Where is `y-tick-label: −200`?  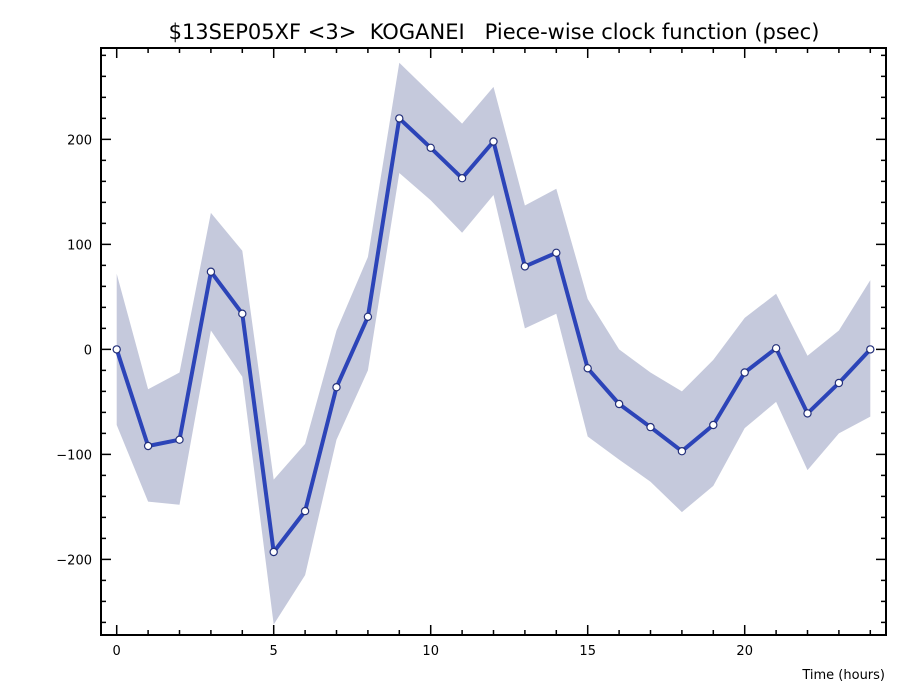
y-tick-label: −200 is located at coordinates (74, 560).